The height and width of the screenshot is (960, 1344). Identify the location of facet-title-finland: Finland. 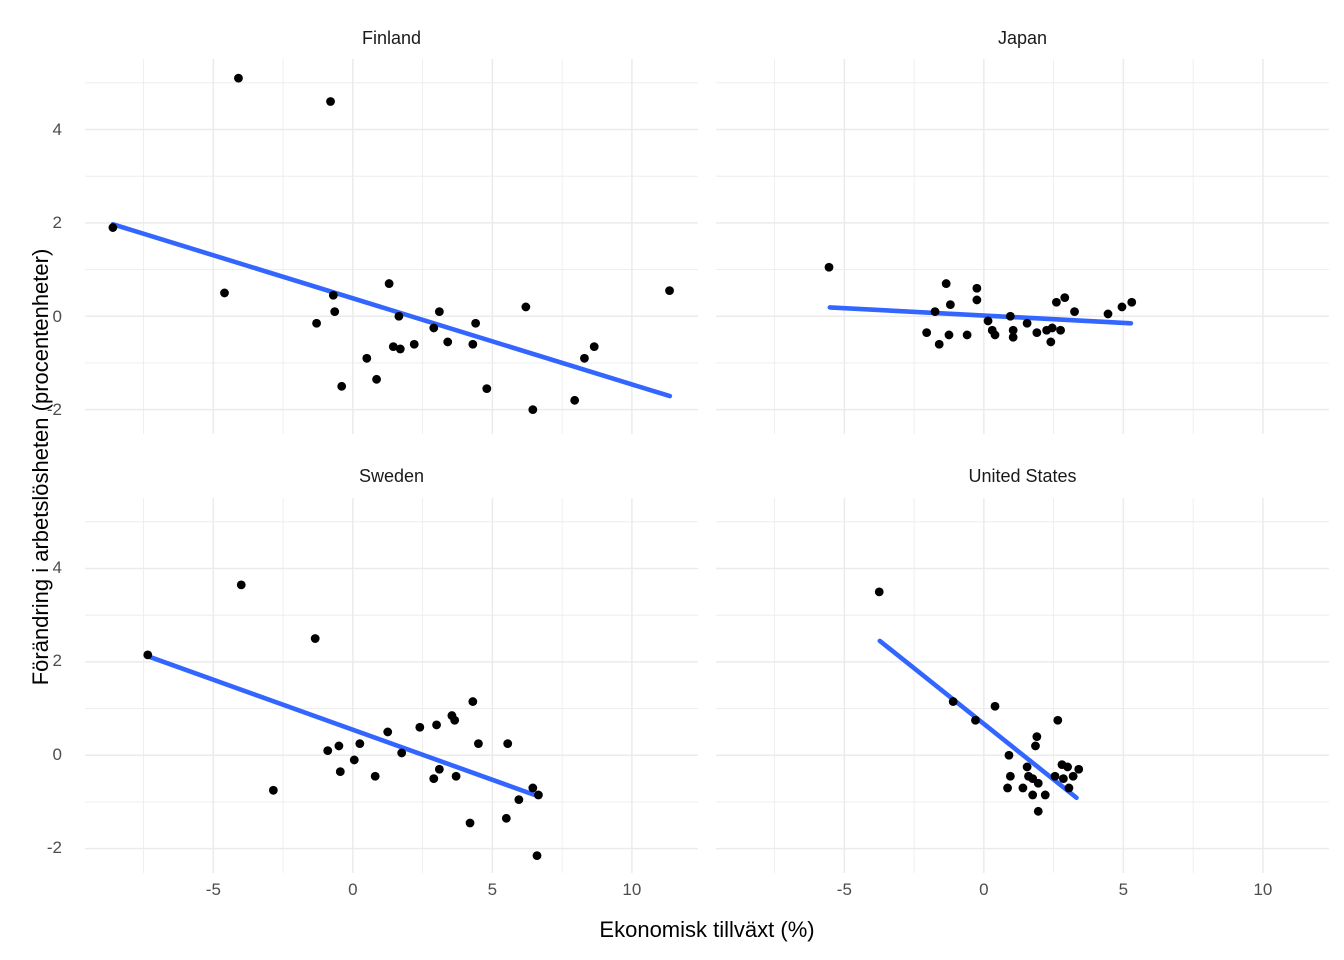
(391, 38).